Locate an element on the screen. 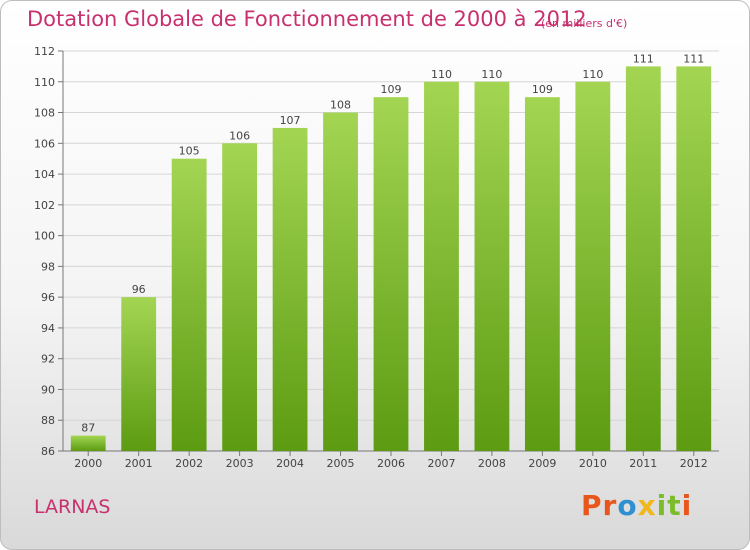 The width and height of the screenshot is (750, 550). bar-value-label: 87 is located at coordinates (88, 428).